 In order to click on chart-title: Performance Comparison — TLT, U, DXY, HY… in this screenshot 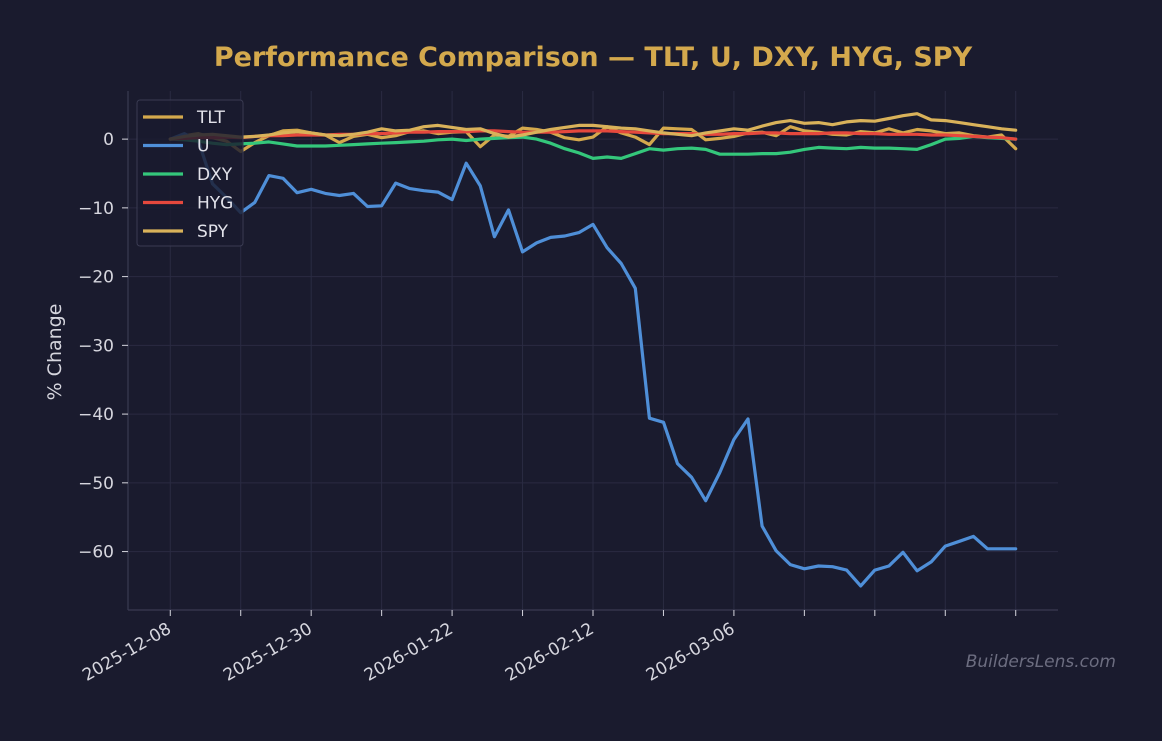, I will do `click(593, 57)`.